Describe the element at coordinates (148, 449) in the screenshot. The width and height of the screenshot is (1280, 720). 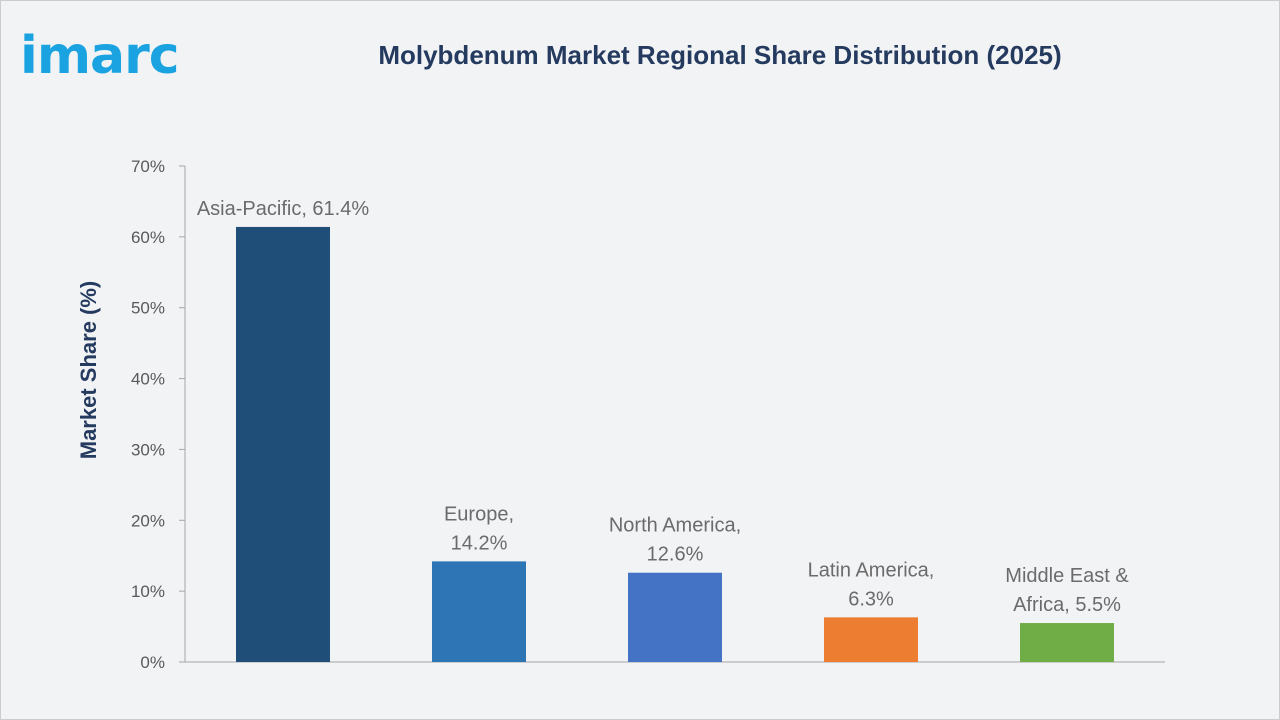
I see `y-tick-label: 30%` at that location.